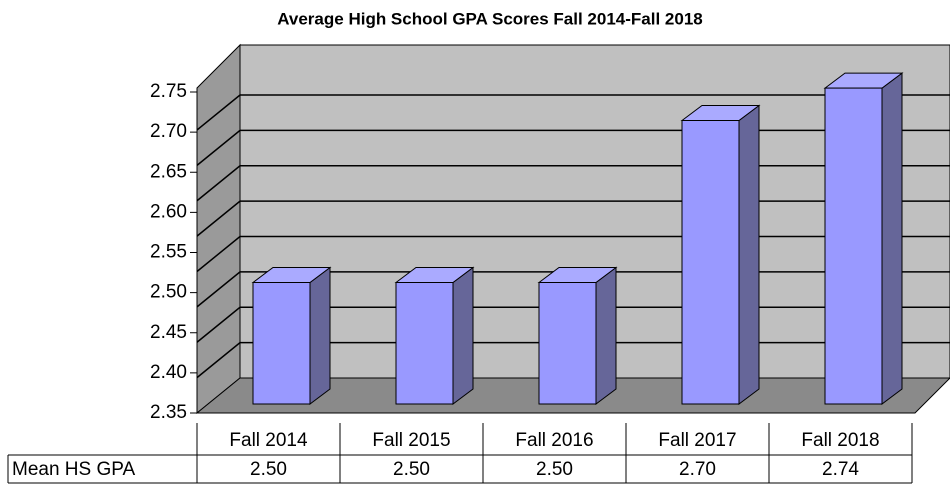  Describe the element at coordinates (840, 440) in the screenshot. I see `x-tick-label: Fall 2018` at that location.